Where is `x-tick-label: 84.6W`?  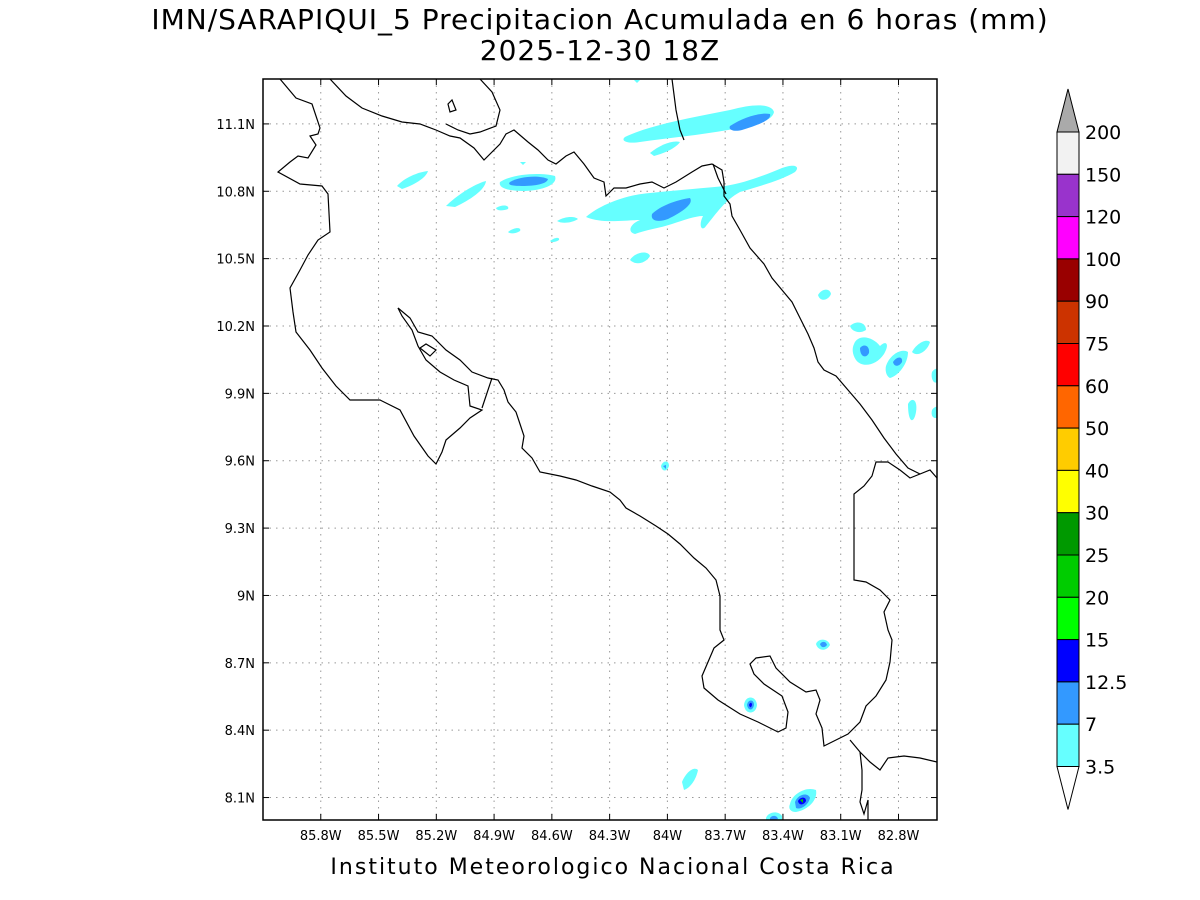
x-tick-label: 84.6W is located at coordinates (552, 836).